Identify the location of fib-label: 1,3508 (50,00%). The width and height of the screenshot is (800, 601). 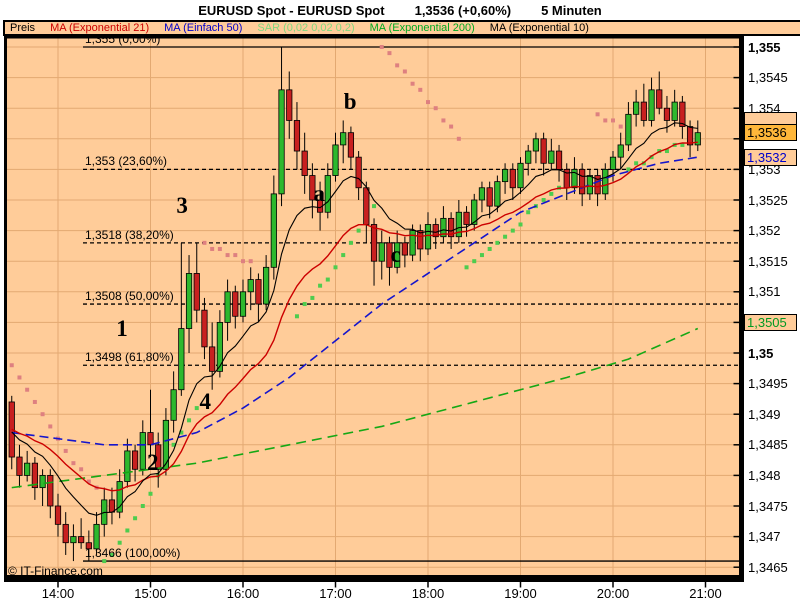
(129, 296).